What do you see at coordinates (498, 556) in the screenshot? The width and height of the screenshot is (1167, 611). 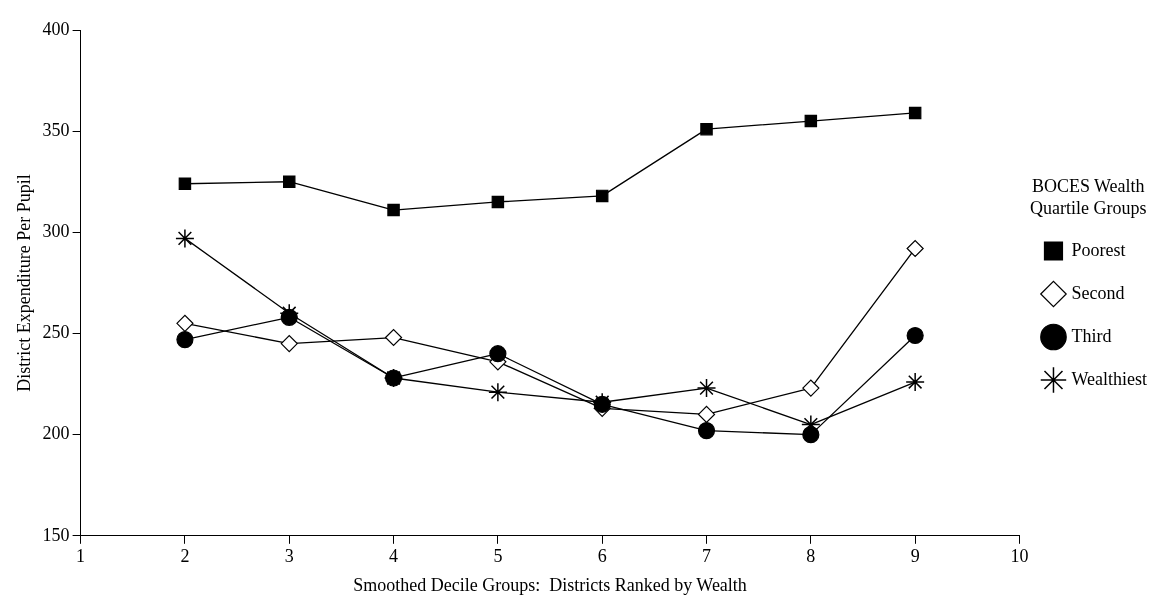 I see `x-tick-label: 5` at bounding box center [498, 556].